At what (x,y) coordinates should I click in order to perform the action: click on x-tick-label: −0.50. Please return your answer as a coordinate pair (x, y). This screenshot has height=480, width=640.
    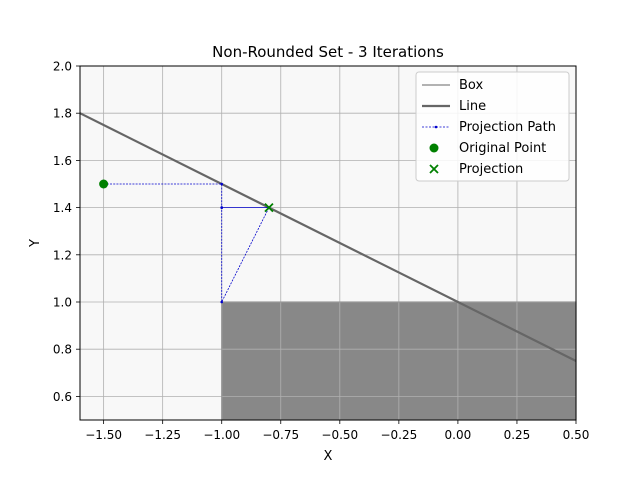
    Looking at the image, I should click on (339, 435).